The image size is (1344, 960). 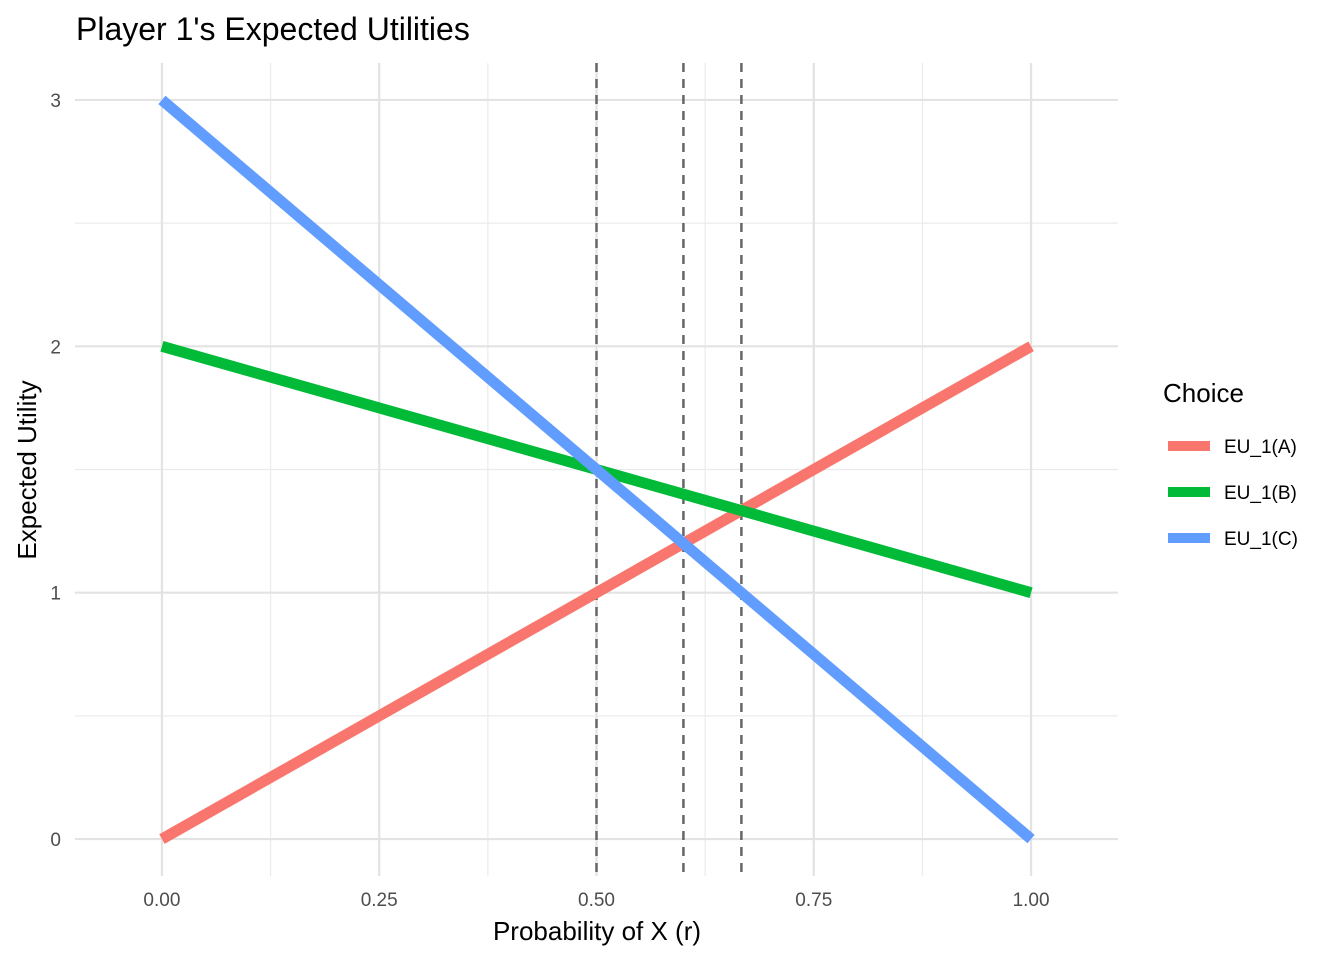 I want to click on y-tick-labels: 0 1 2 3, so click(x=55, y=471).